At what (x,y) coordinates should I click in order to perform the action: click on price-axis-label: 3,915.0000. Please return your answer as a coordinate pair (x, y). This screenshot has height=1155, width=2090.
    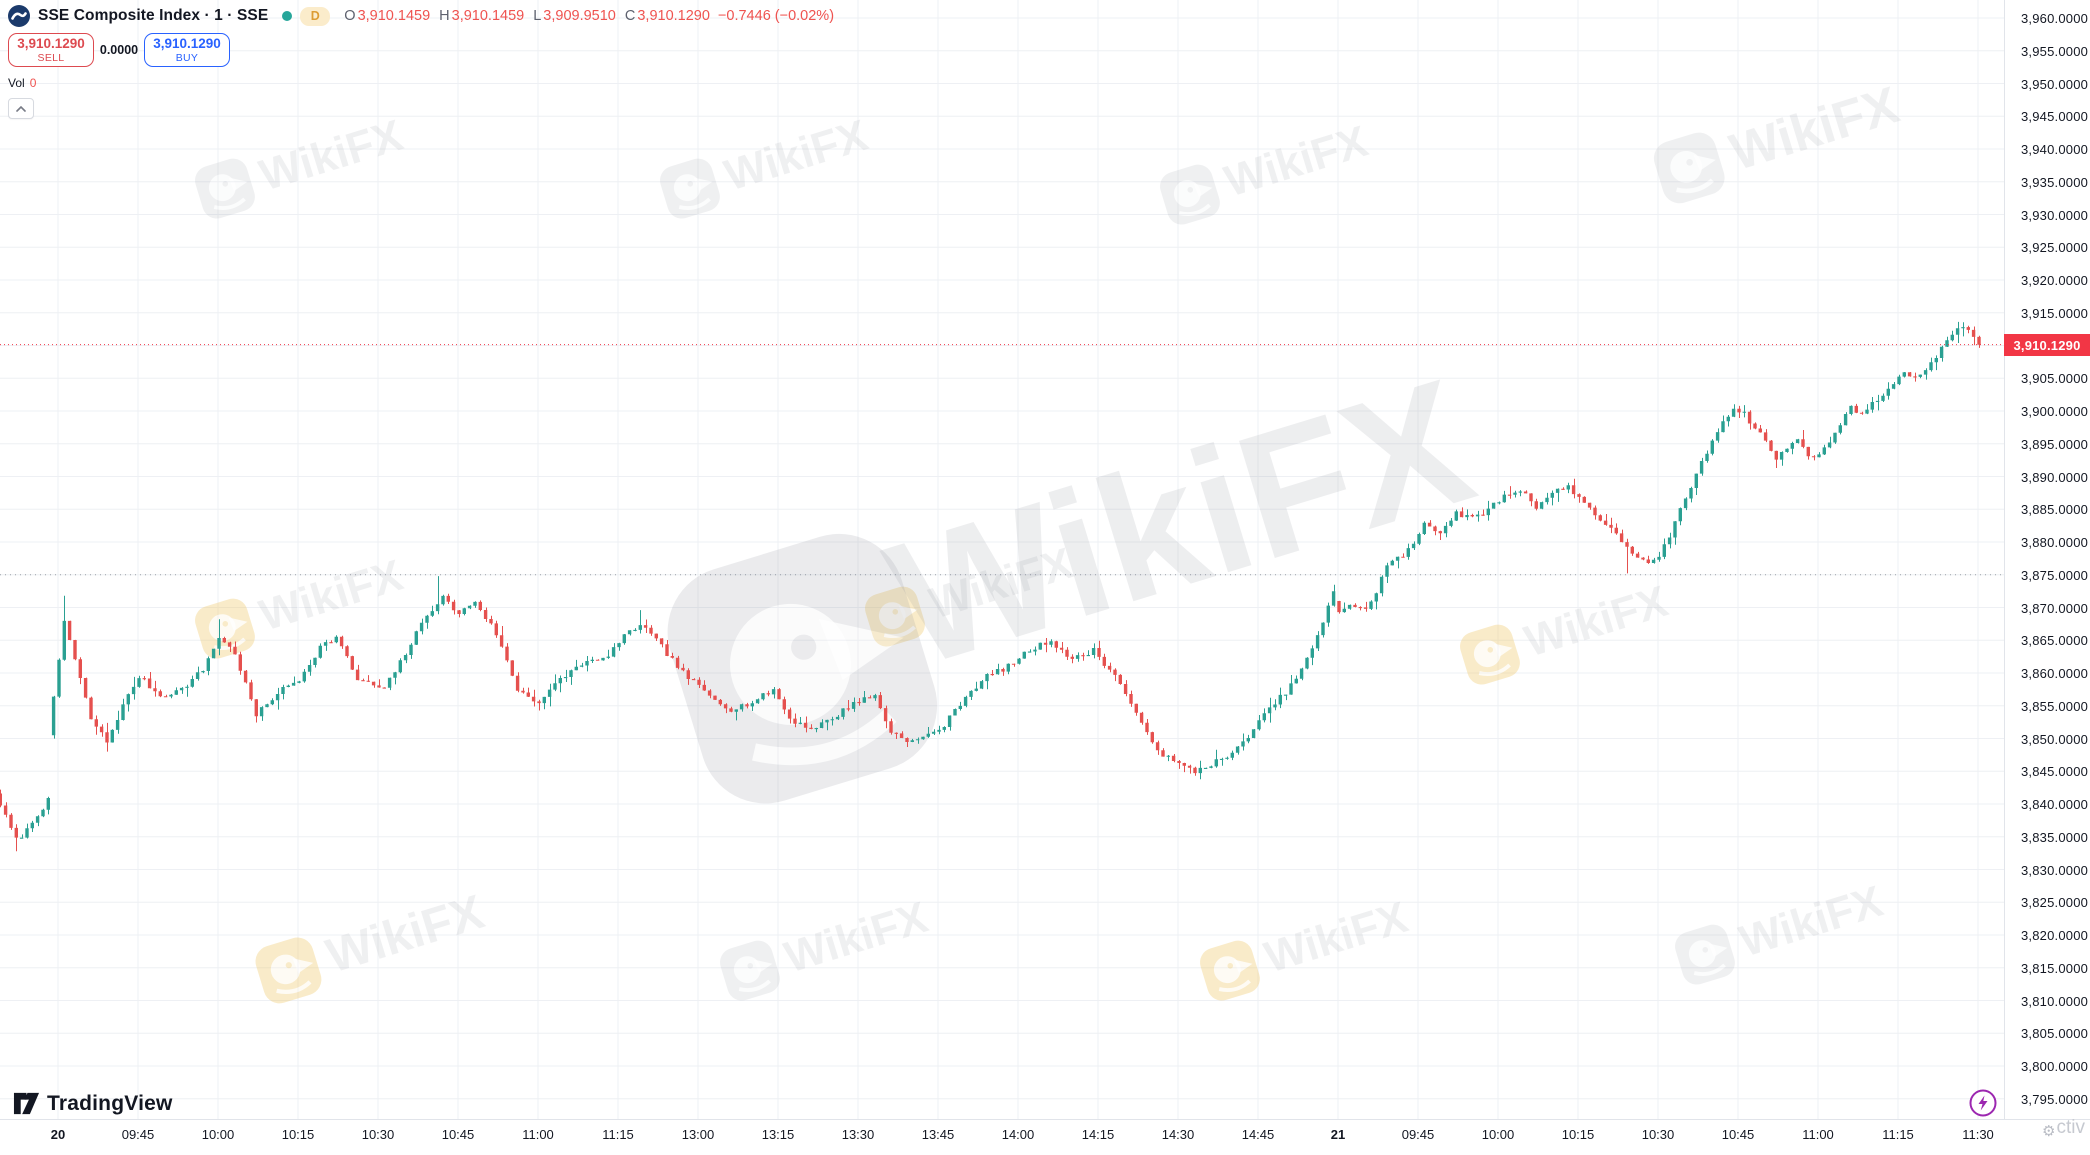
    Looking at the image, I should click on (2055, 313).